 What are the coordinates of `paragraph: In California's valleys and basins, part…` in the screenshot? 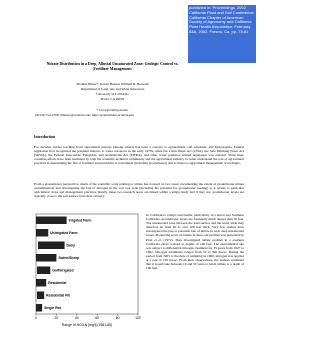 It's located at (195, 242).